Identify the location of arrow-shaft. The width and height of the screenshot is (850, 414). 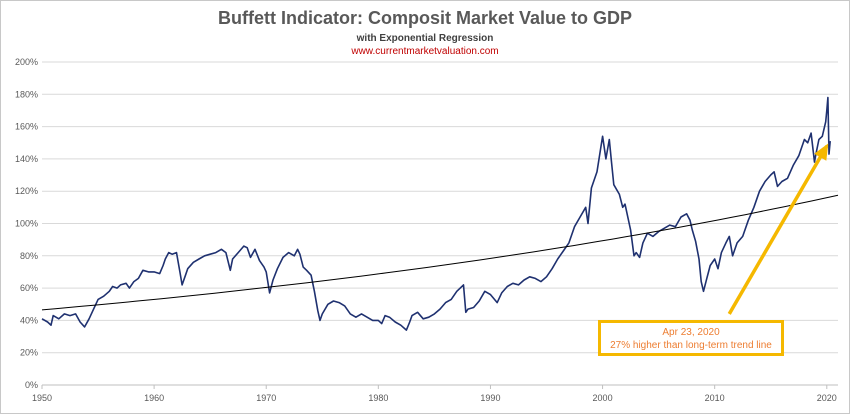
(778, 230).